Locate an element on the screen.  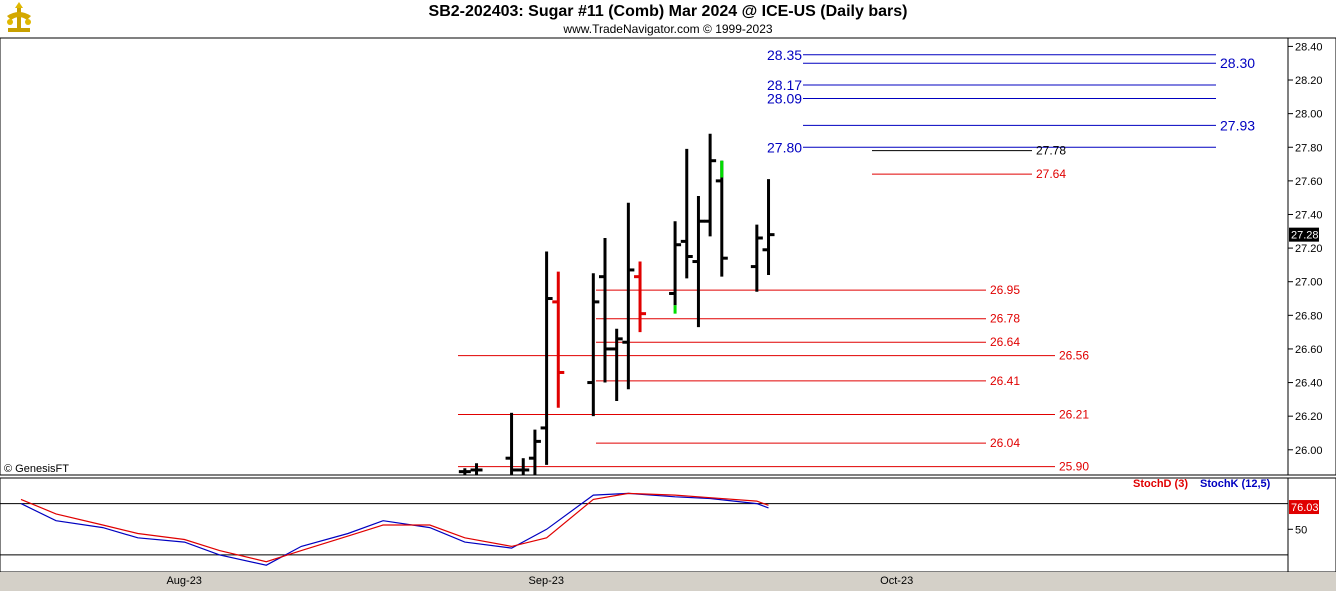
price-tick-label: 28.20 is located at coordinates (1309, 81).